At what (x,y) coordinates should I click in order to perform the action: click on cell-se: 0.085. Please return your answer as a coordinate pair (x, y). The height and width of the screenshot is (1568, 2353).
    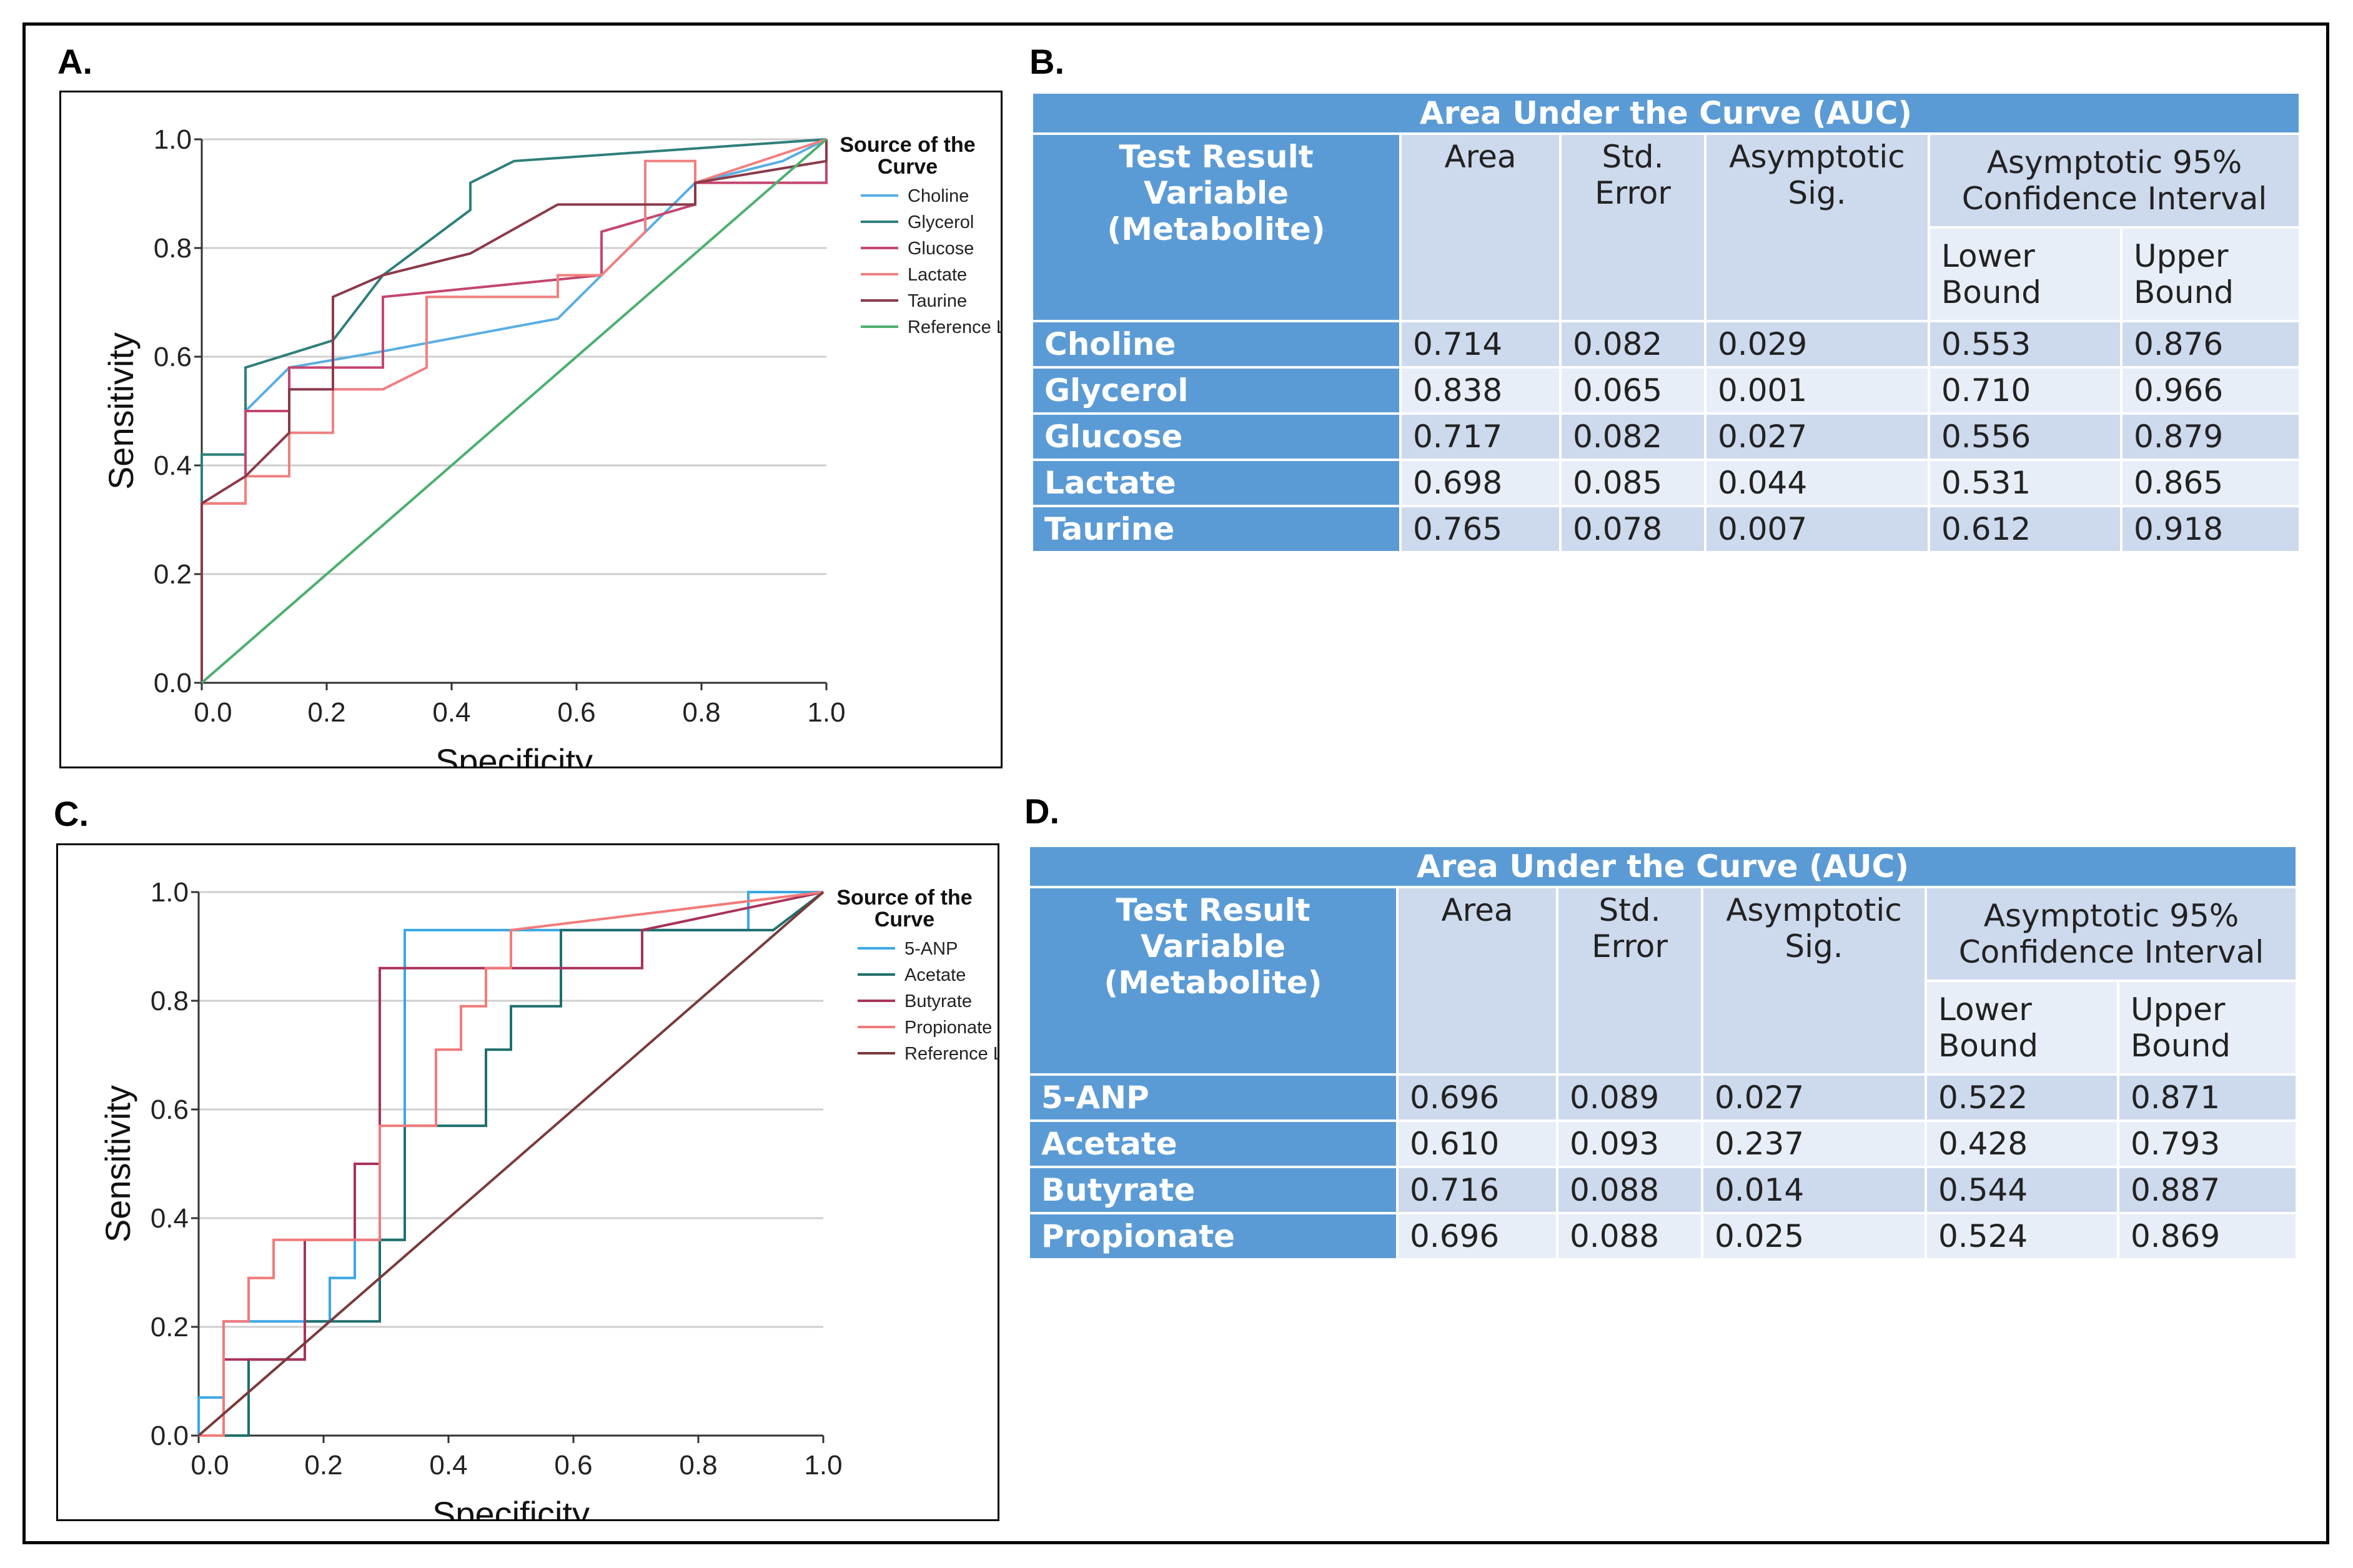
    Looking at the image, I should click on (1633, 483).